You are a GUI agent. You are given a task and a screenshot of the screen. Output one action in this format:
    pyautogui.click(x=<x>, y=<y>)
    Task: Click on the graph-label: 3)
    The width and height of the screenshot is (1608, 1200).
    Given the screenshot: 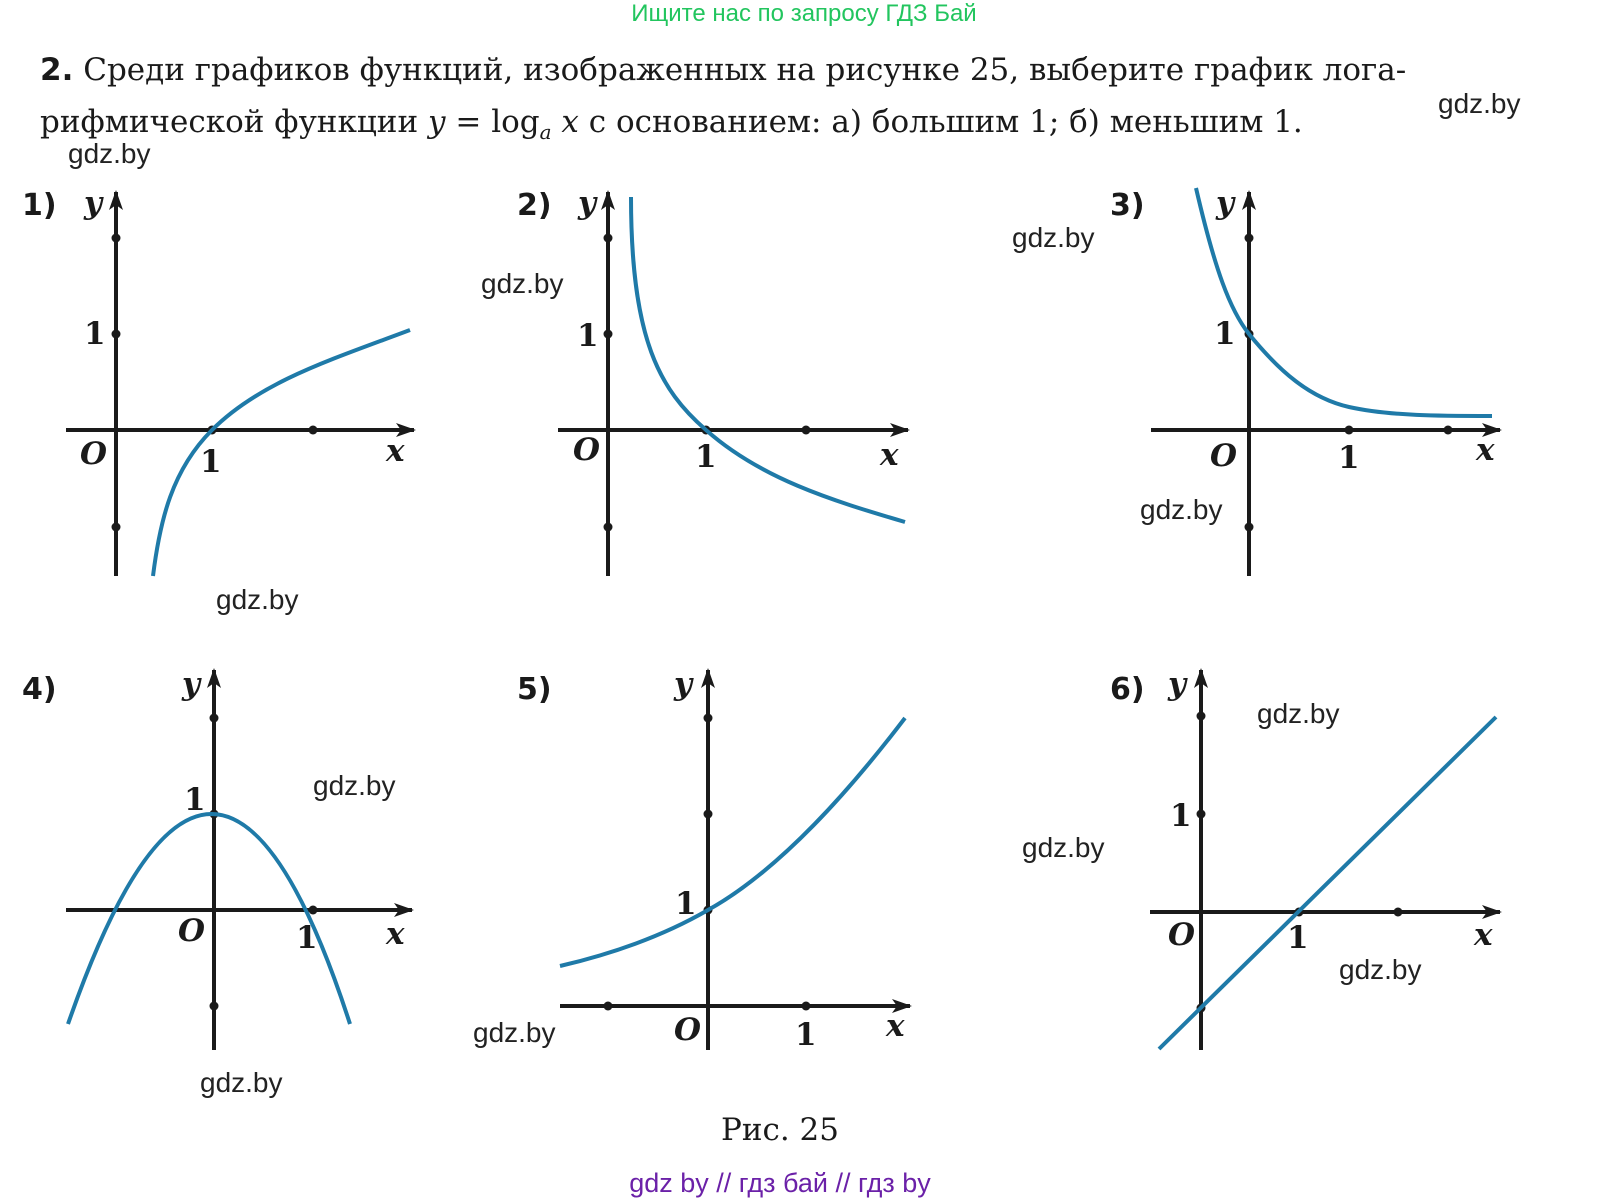 What is the action you would take?
    pyautogui.click(x=1127, y=205)
    